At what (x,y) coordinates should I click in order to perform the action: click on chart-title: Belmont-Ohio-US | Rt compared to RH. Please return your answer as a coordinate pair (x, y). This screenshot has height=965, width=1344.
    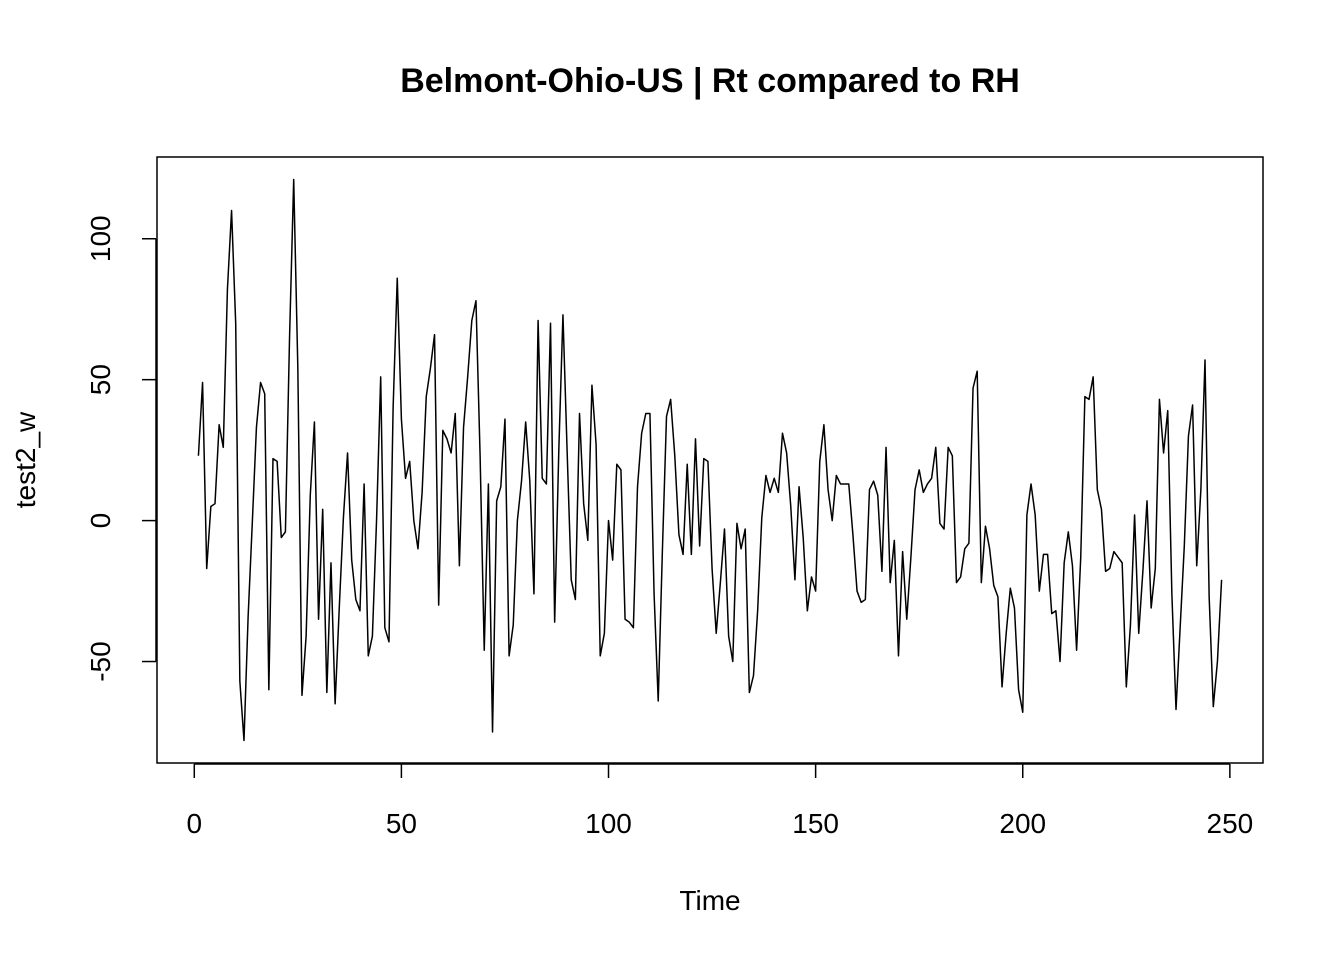
    Looking at the image, I should click on (710, 81).